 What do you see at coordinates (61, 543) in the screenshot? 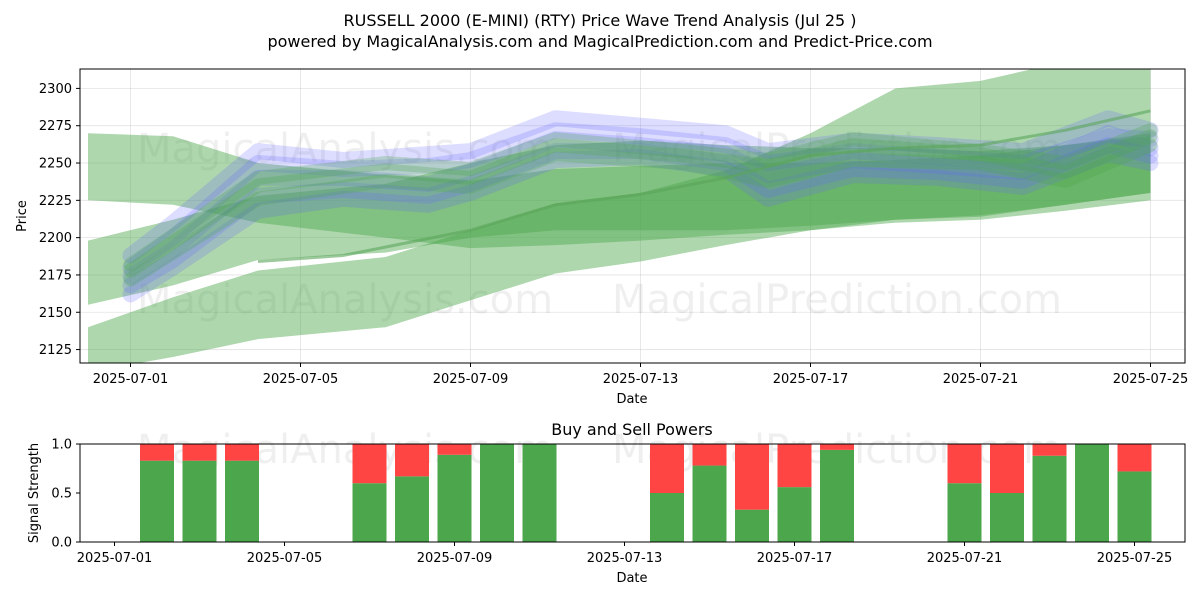
I see `signal-y-tick-label-0: 0.0` at bounding box center [61, 543].